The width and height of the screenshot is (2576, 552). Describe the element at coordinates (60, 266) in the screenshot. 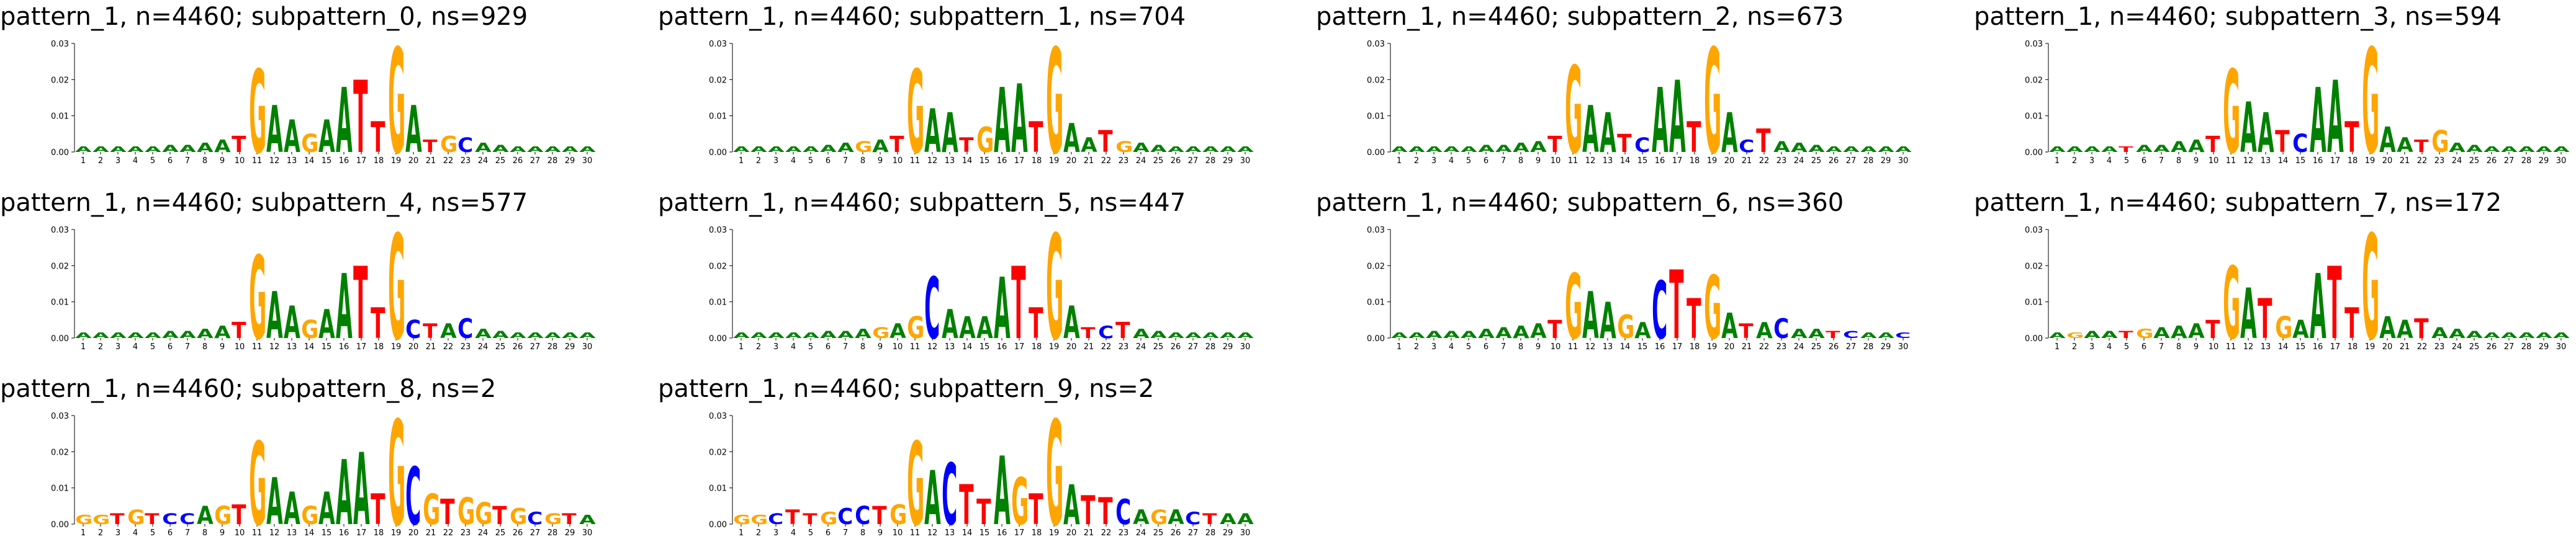

I see `y-tick-label: 0.02` at that location.